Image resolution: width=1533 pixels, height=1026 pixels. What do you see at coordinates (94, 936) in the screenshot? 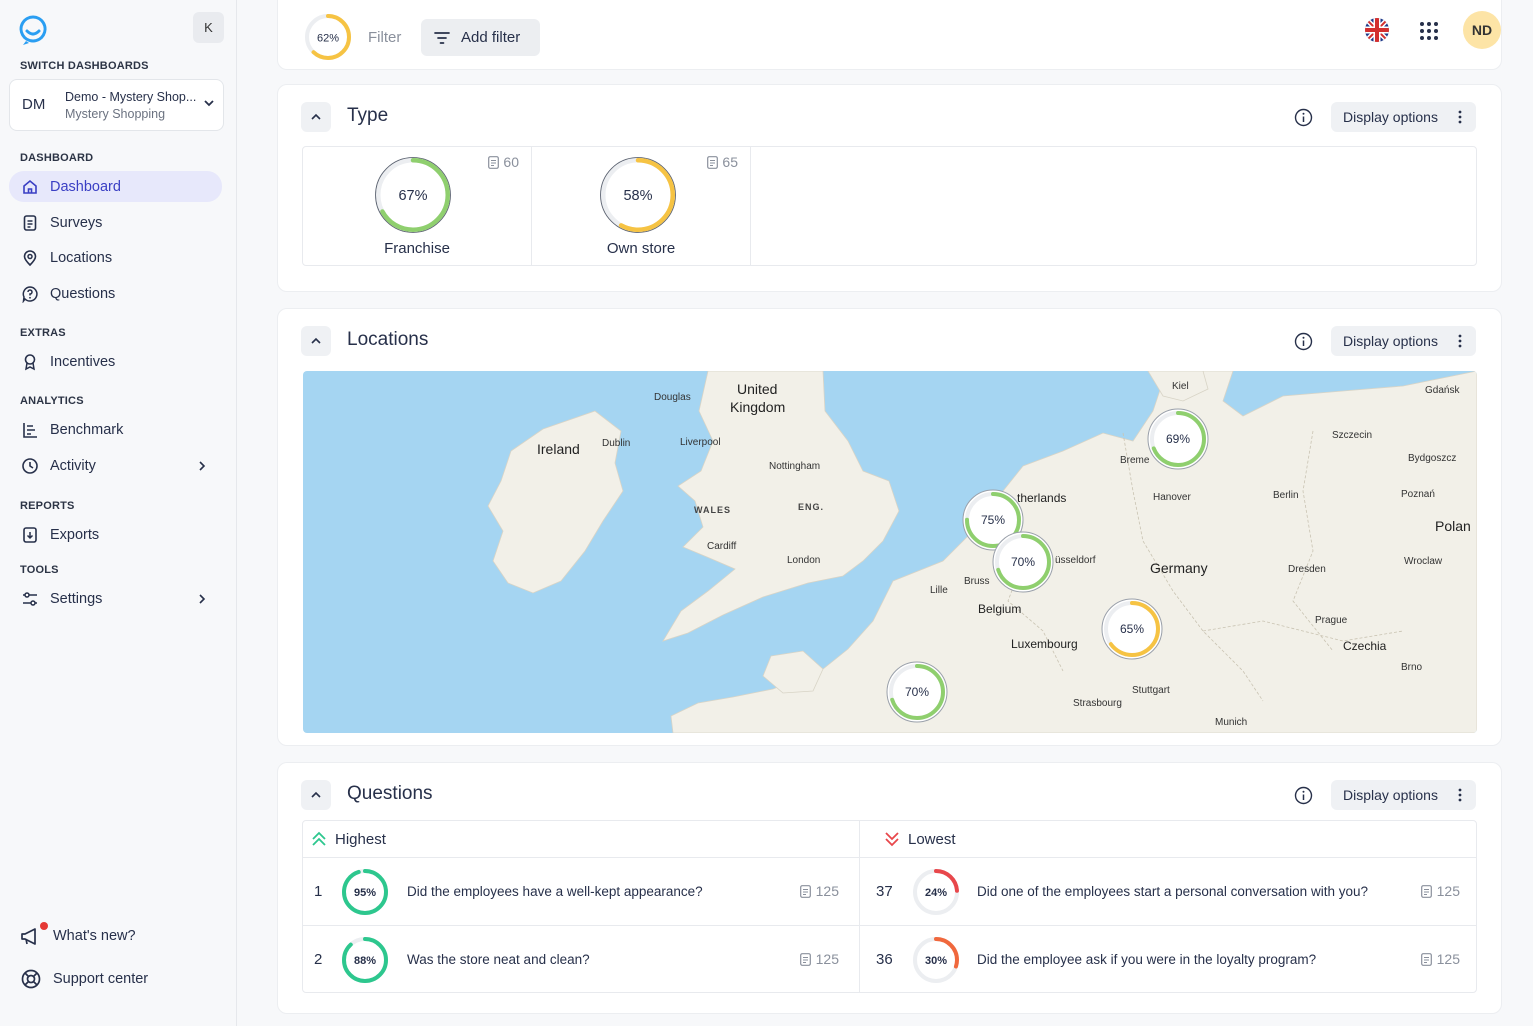
I see `whats-new-label: What's new?` at bounding box center [94, 936].